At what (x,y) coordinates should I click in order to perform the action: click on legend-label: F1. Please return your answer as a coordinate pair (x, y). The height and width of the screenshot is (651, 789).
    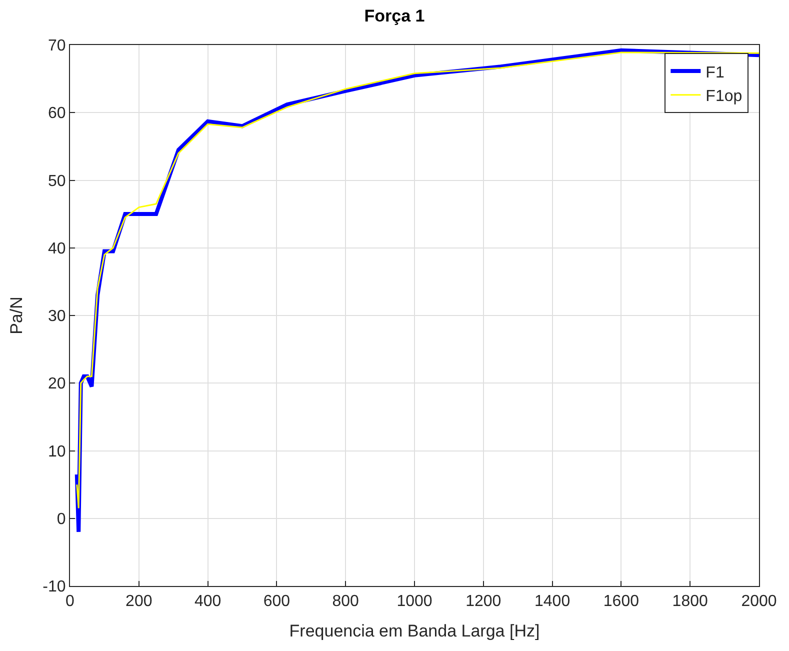
    Looking at the image, I should click on (715, 73).